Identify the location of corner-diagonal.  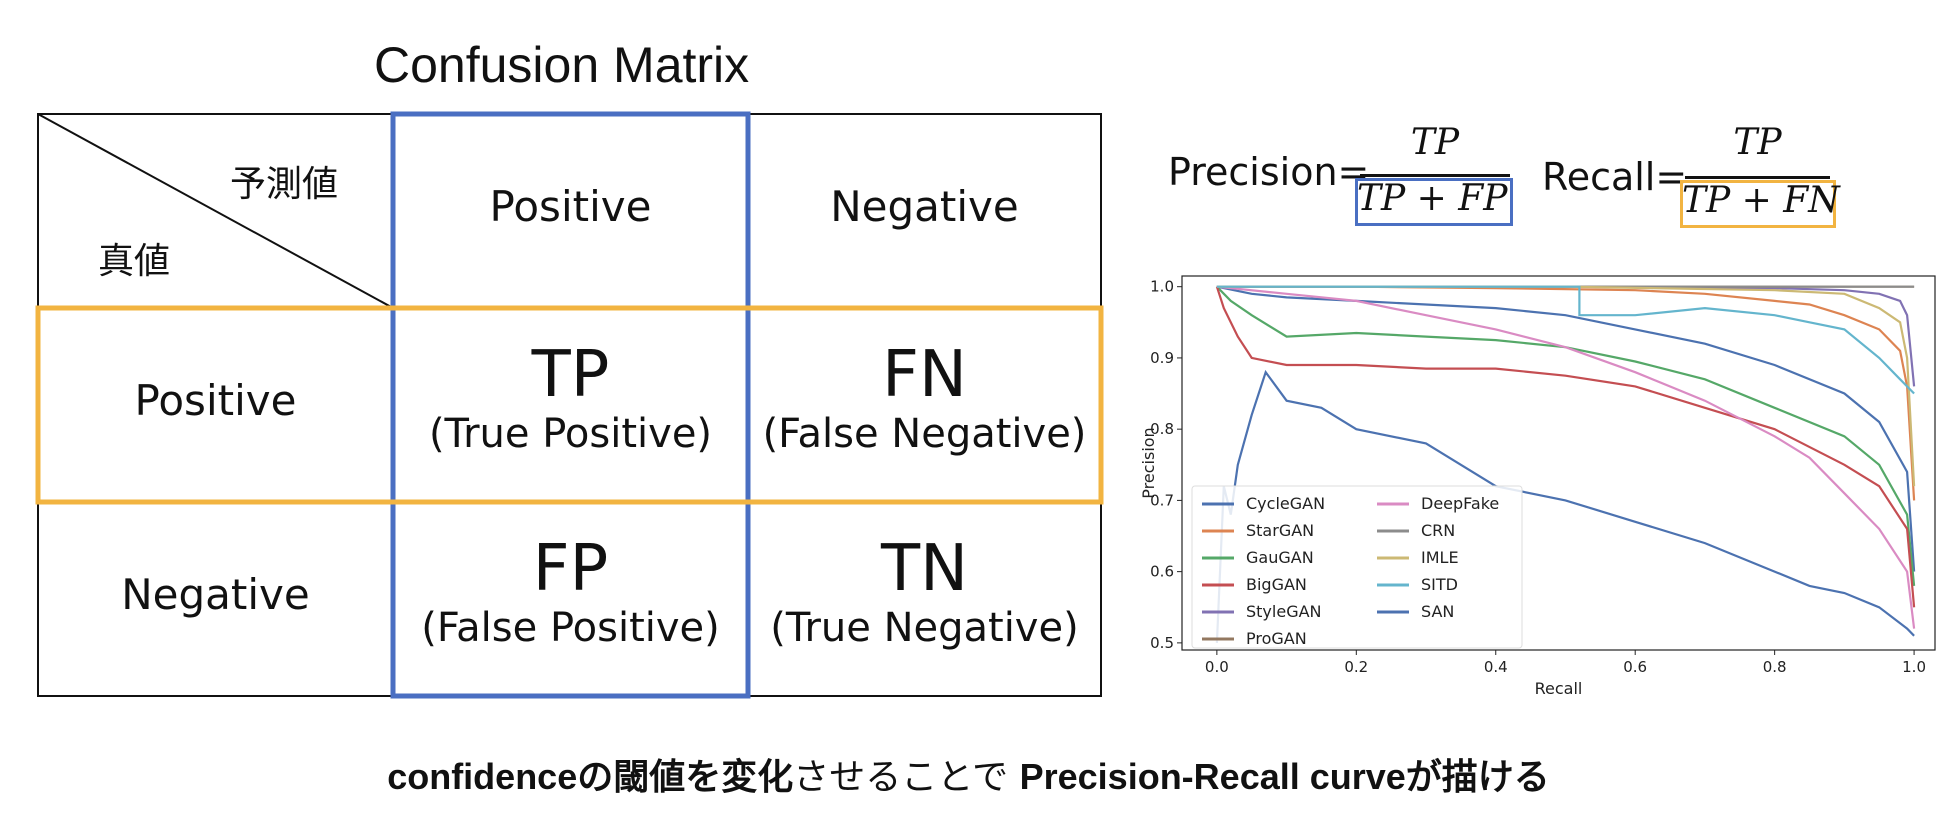
(215, 211).